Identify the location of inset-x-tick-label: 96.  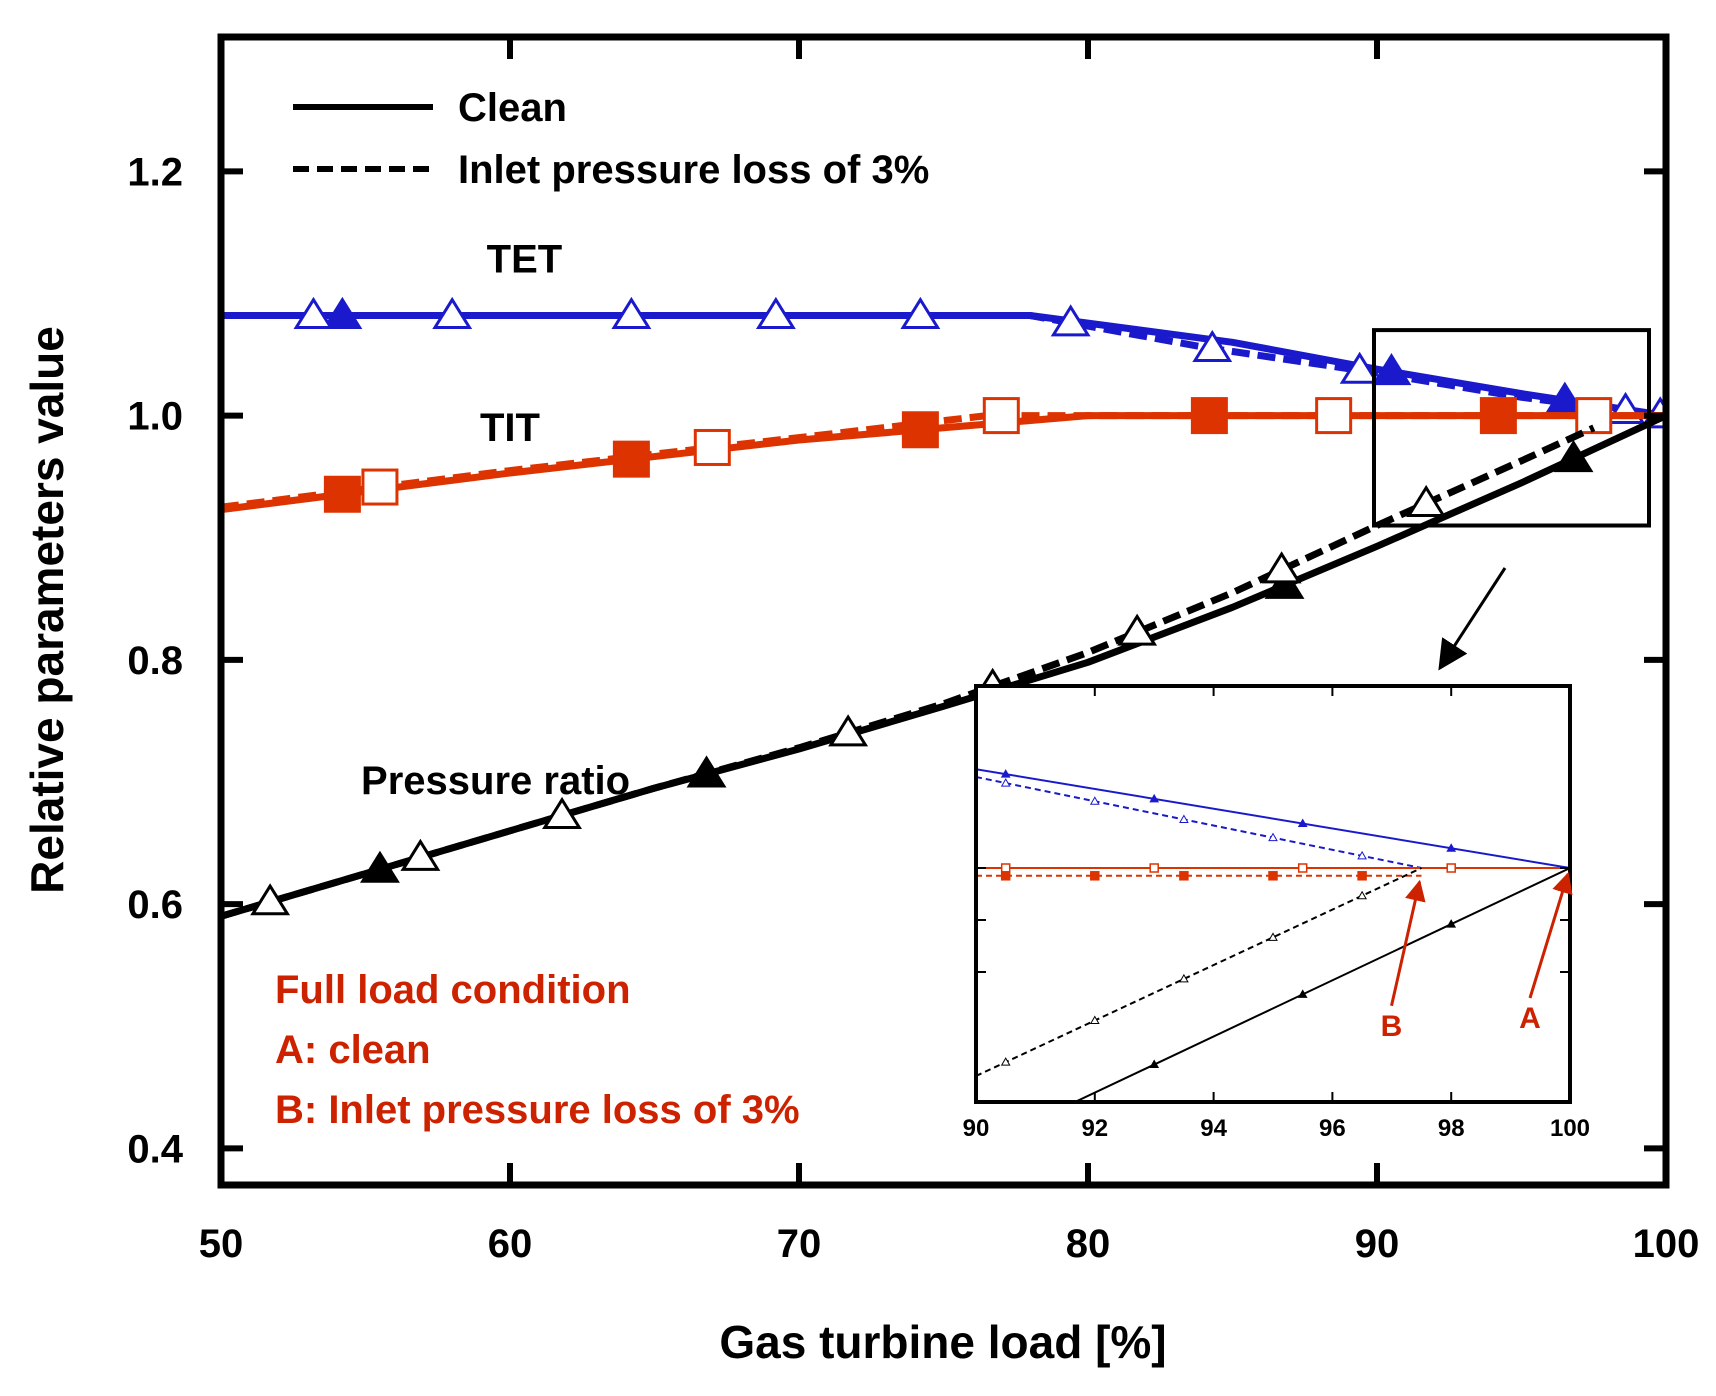
(1332, 1128).